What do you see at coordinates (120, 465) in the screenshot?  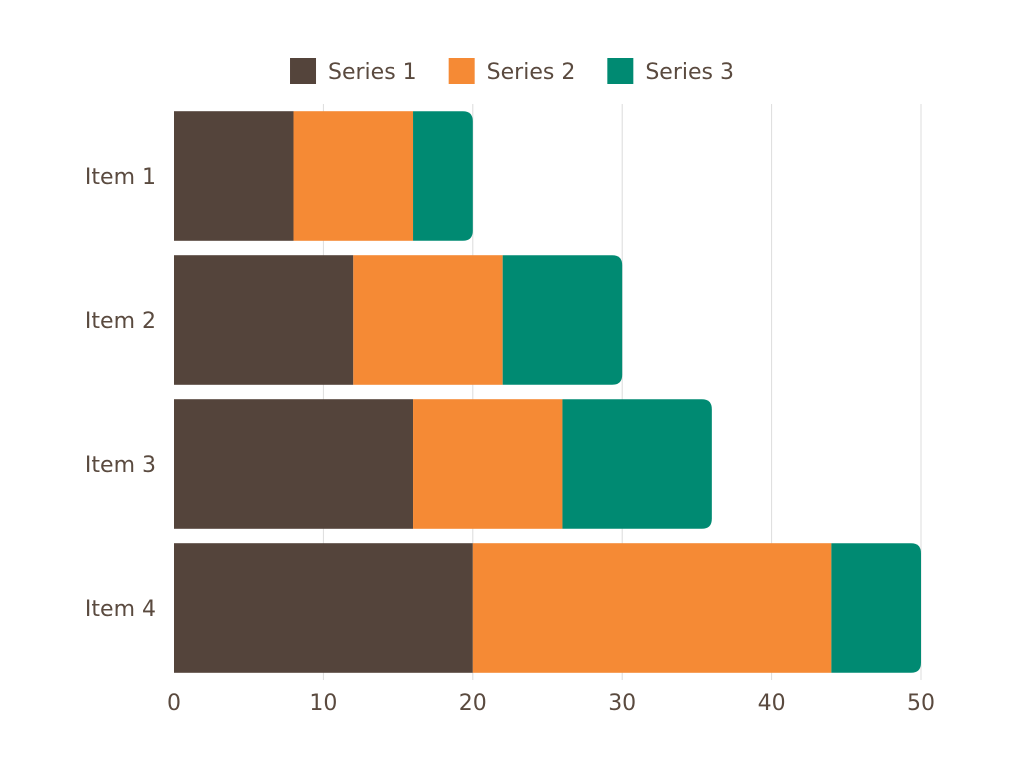 I see `y-category-label: Item 3` at bounding box center [120, 465].